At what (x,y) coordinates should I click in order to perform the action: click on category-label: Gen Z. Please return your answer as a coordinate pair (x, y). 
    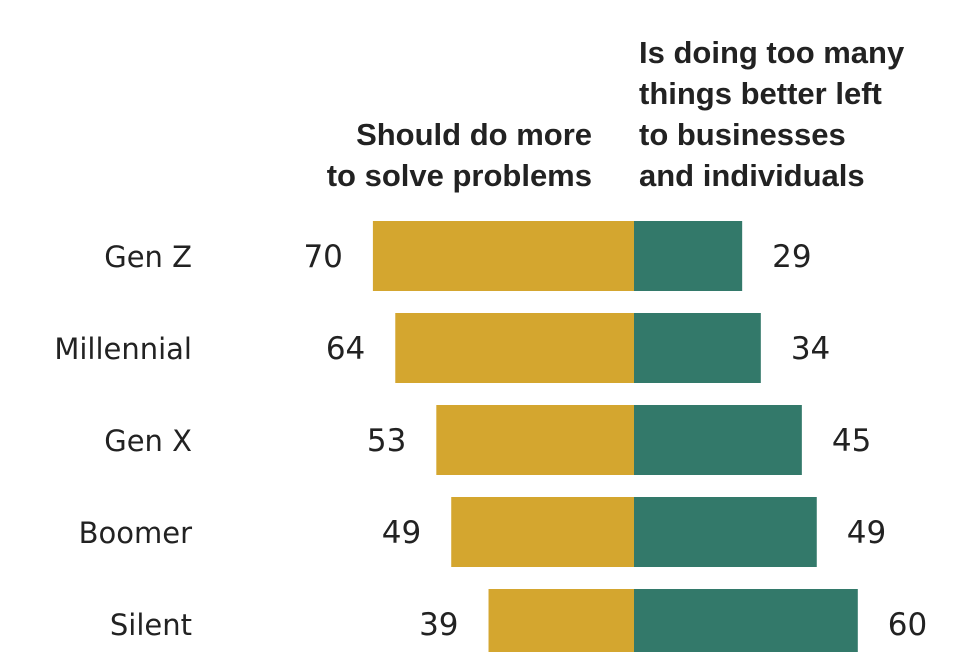
    Looking at the image, I should click on (148, 257).